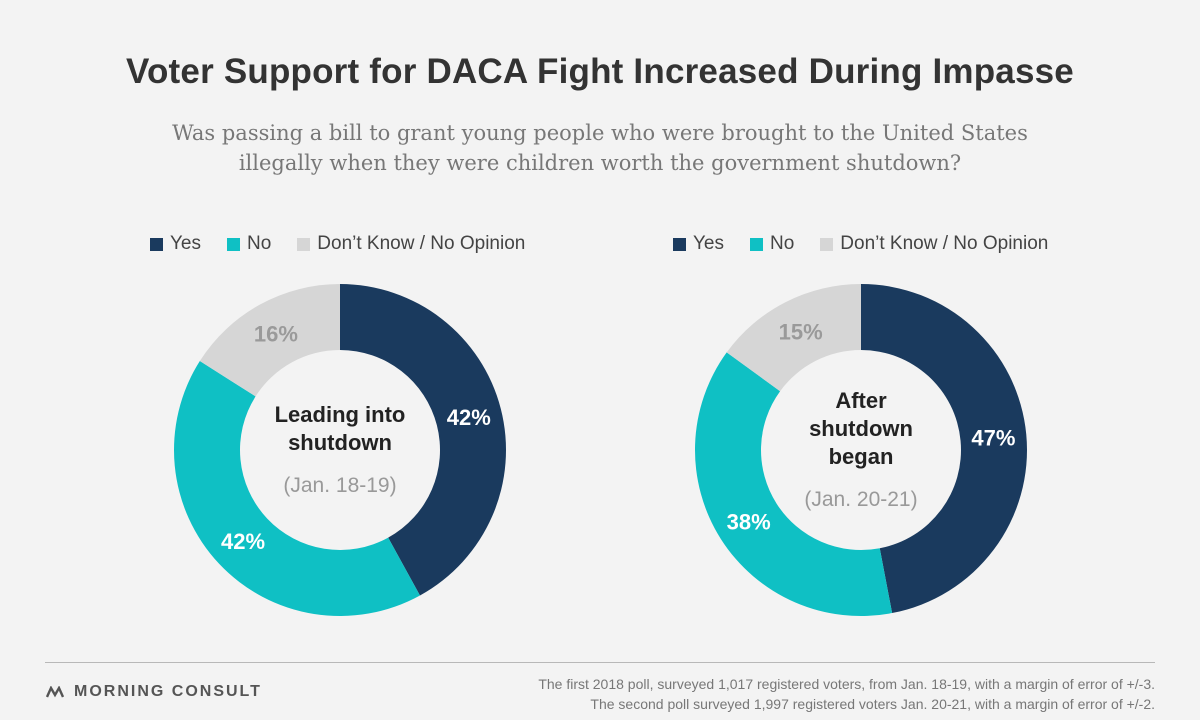 The height and width of the screenshot is (720, 1200). Describe the element at coordinates (276, 333) in the screenshot. I see `slice-label-dont-know: 16%` at that location.